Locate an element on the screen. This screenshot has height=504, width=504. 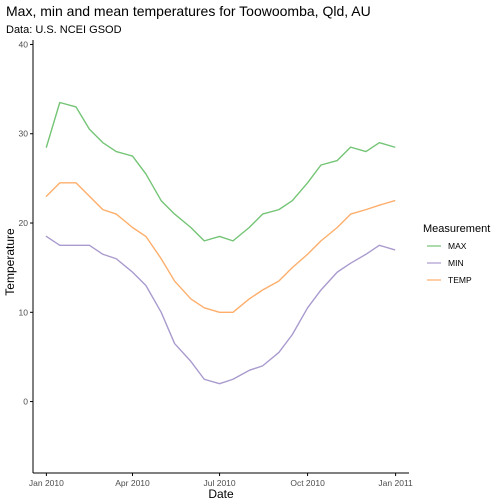
x-tick-label: Jan 2011 is located at coordinates (395, 483).